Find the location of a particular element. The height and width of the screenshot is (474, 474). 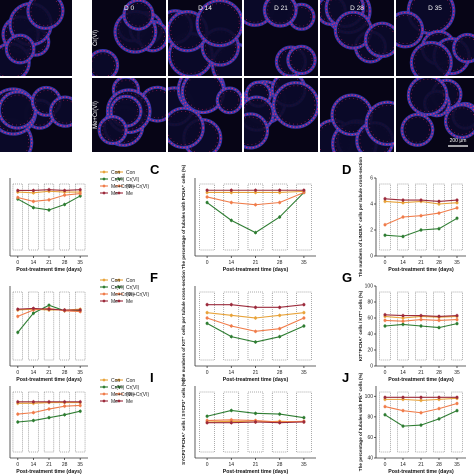

y-tick-label: 100 is located at coordinates (369, 397).